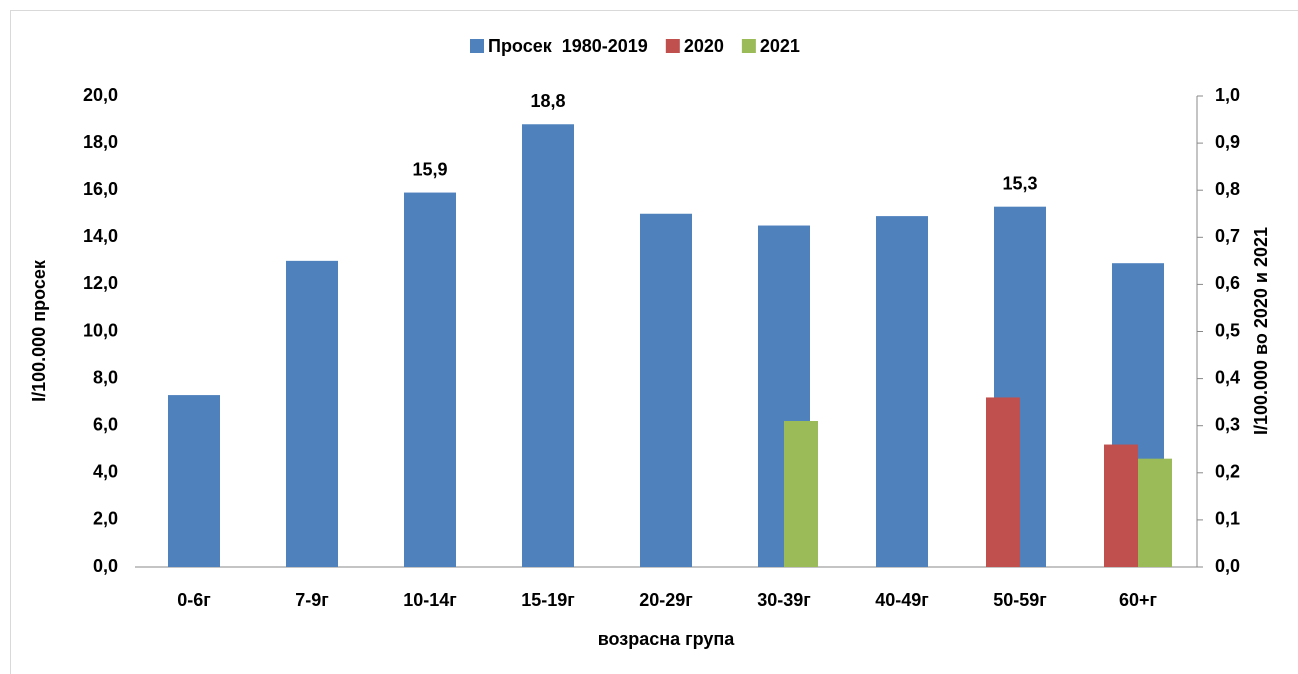 The image size is (1298, 674). I want to click on y2-tick-label: 0,2, so click(1227, 472).